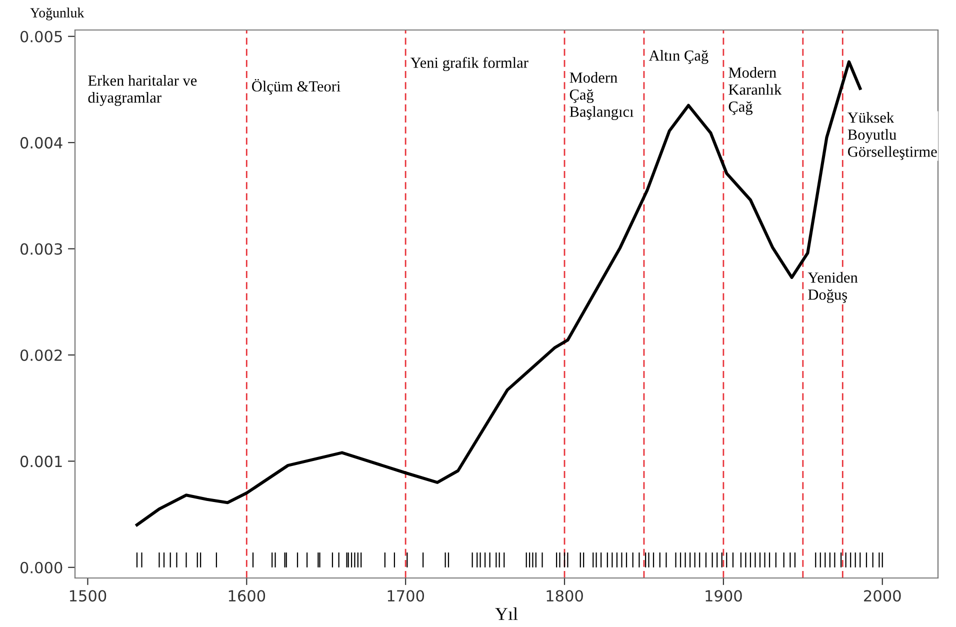  Describe the element at coordinates (88, 596) in the screenshot. I see `x-tick-label: 1500` at that location.